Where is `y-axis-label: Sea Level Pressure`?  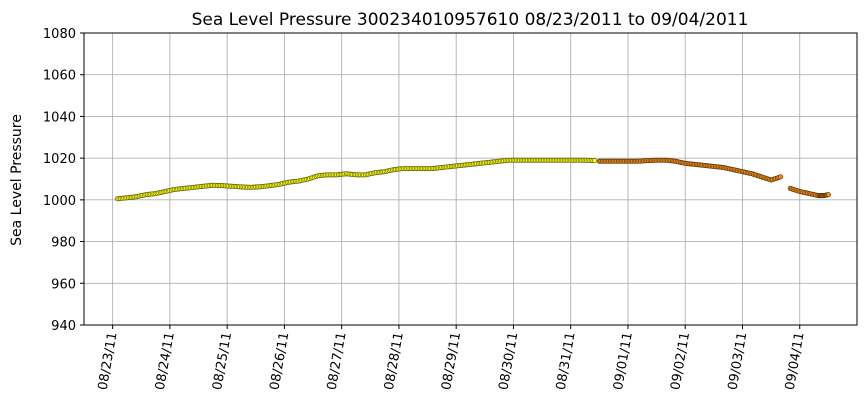 y-axis-label: Sea Level Pressure is located at coordinates (17, 180).